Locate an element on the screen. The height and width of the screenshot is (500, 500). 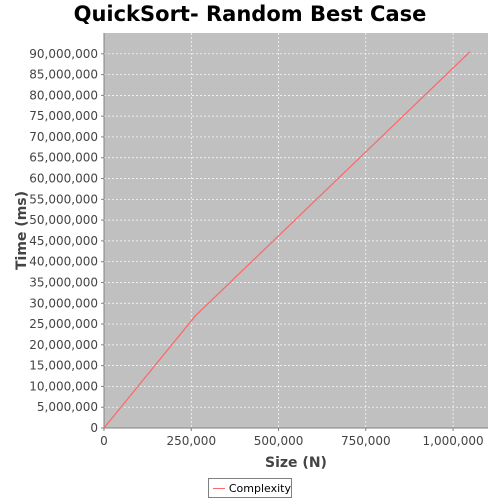
legend-label-complexity: Complexity is located at coordinates (259, 488).